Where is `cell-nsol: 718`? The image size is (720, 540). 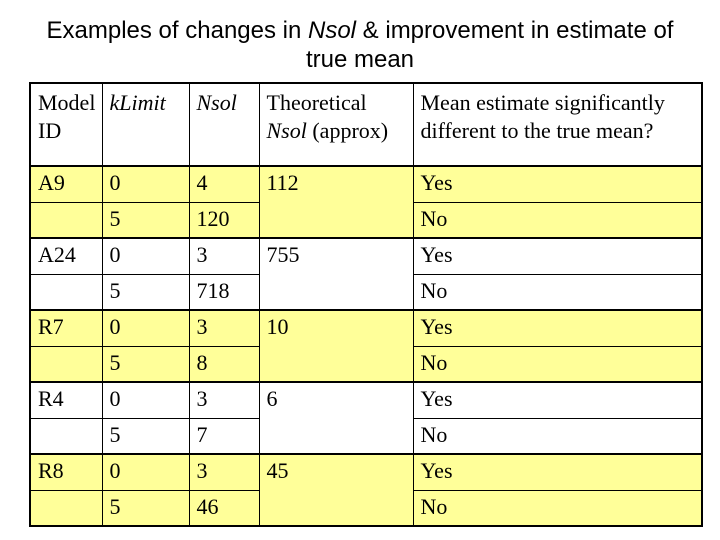
cell-nsol: 718 is located at coordinates (224, 292).